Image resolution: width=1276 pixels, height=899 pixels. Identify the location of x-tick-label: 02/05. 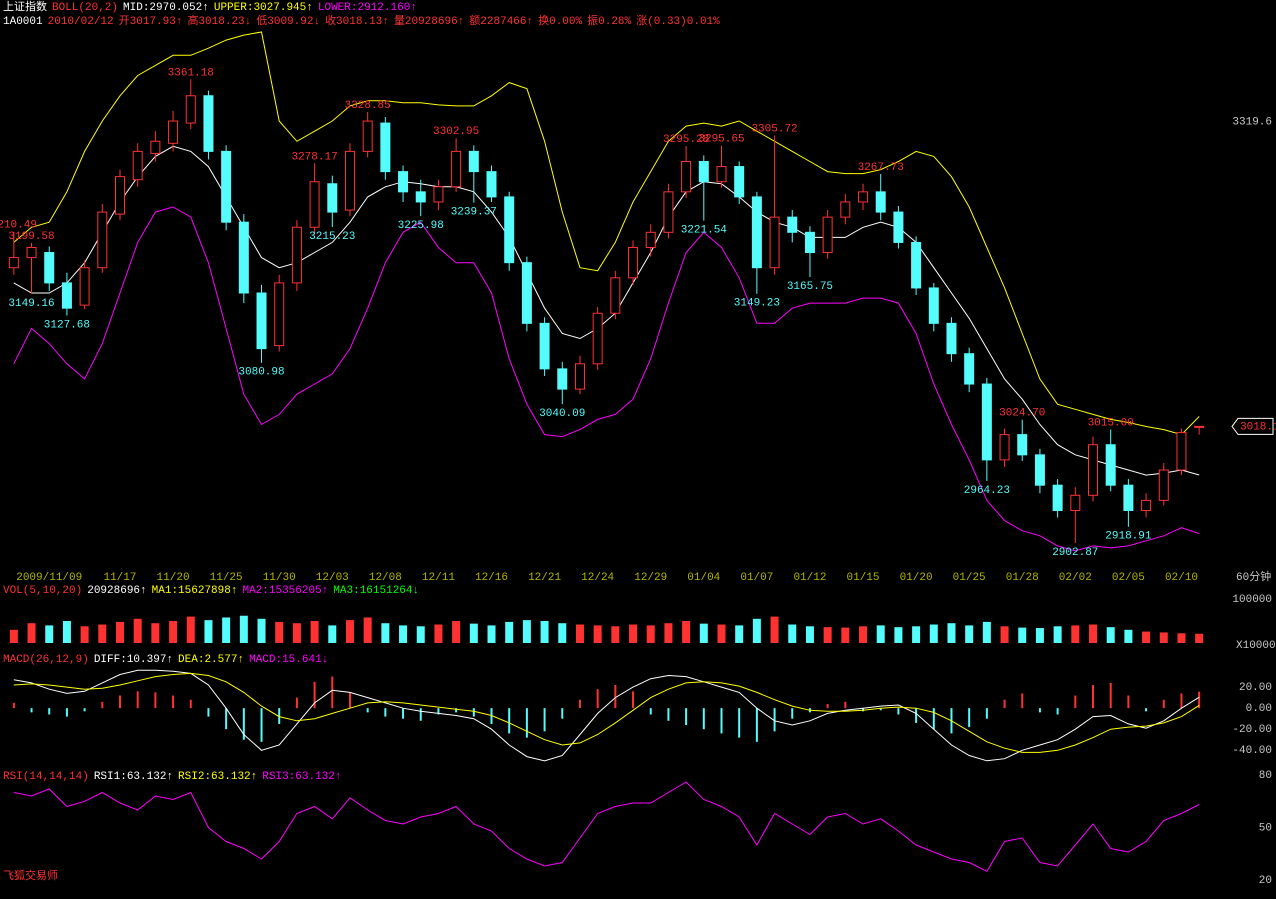
(1128, 578).